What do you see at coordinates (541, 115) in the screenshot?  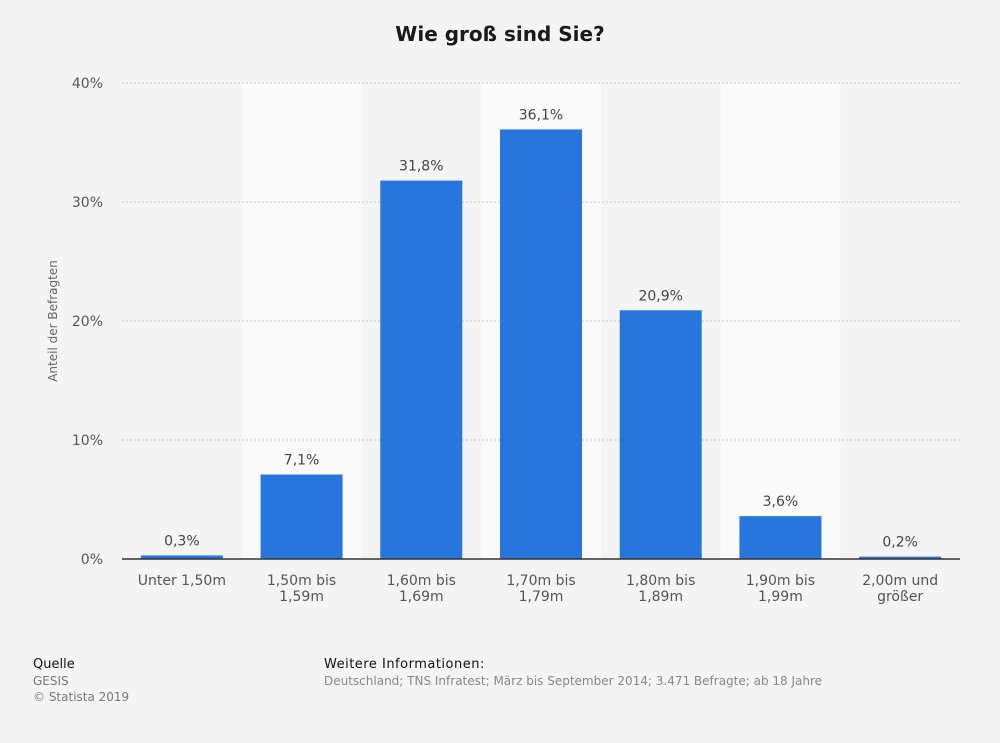 I see `bar-value-label: 36,1%` at bounding box center [541, 115].